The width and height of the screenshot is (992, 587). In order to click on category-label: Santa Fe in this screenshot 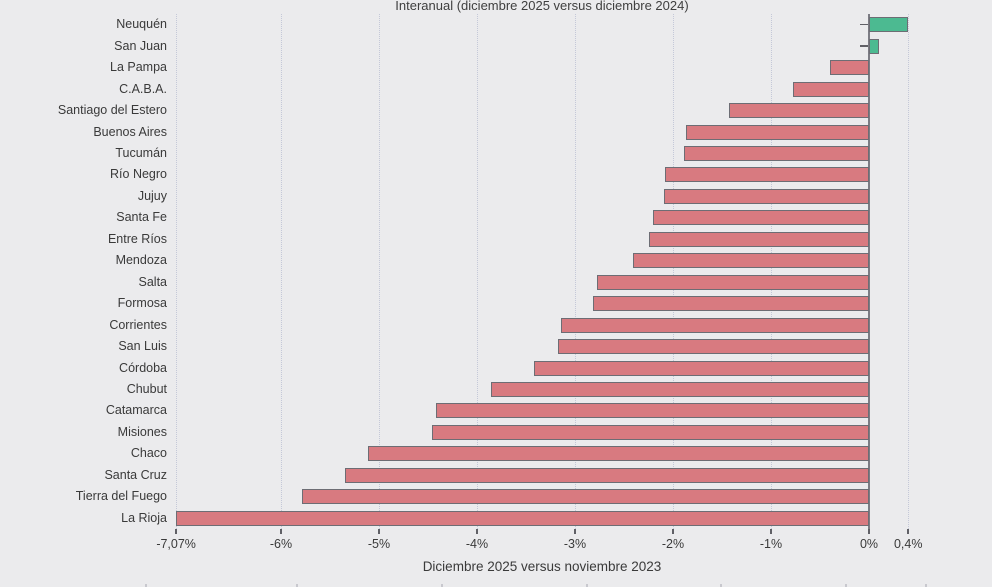, I will do `click(141, 217)`.